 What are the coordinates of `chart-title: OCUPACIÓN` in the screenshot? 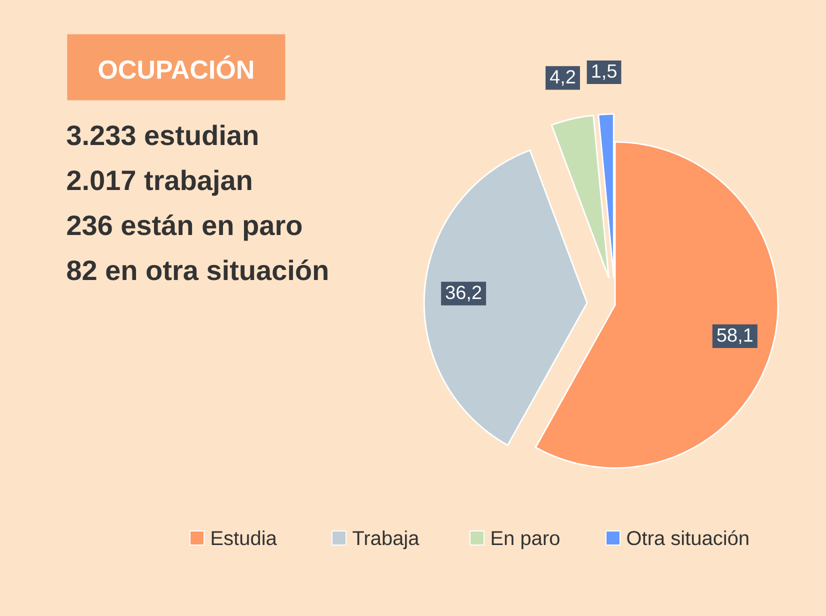 It's located at (175, 67).